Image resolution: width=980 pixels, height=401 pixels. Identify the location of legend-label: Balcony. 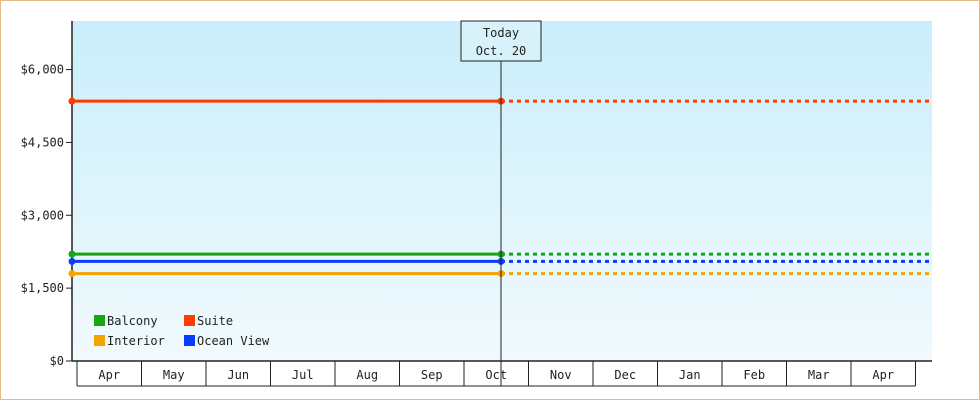
(132, 321).